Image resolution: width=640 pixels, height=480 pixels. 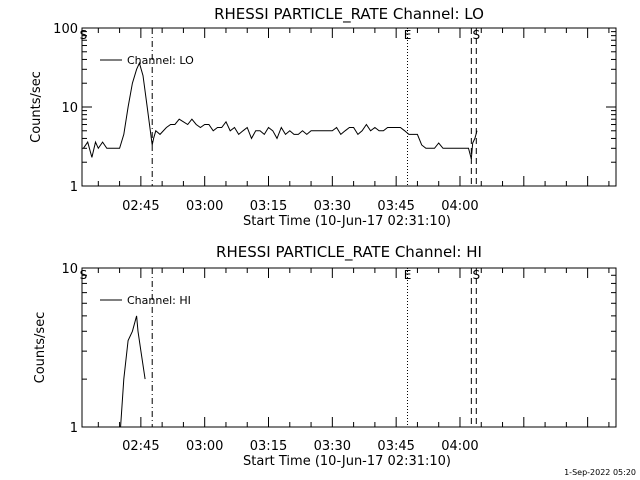 What do you see at coordinates (160, 60) in the screenshot?
I see `legend-label: Channel: LO` at bounding box center [160, 60].